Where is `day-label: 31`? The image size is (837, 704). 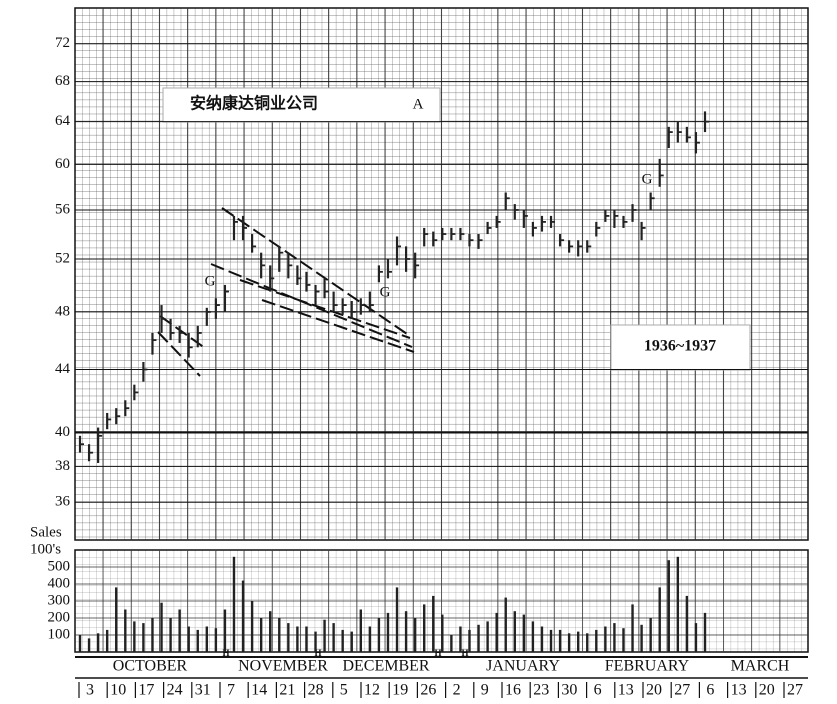 day-label: 31 is located at coordinates (203, 690).